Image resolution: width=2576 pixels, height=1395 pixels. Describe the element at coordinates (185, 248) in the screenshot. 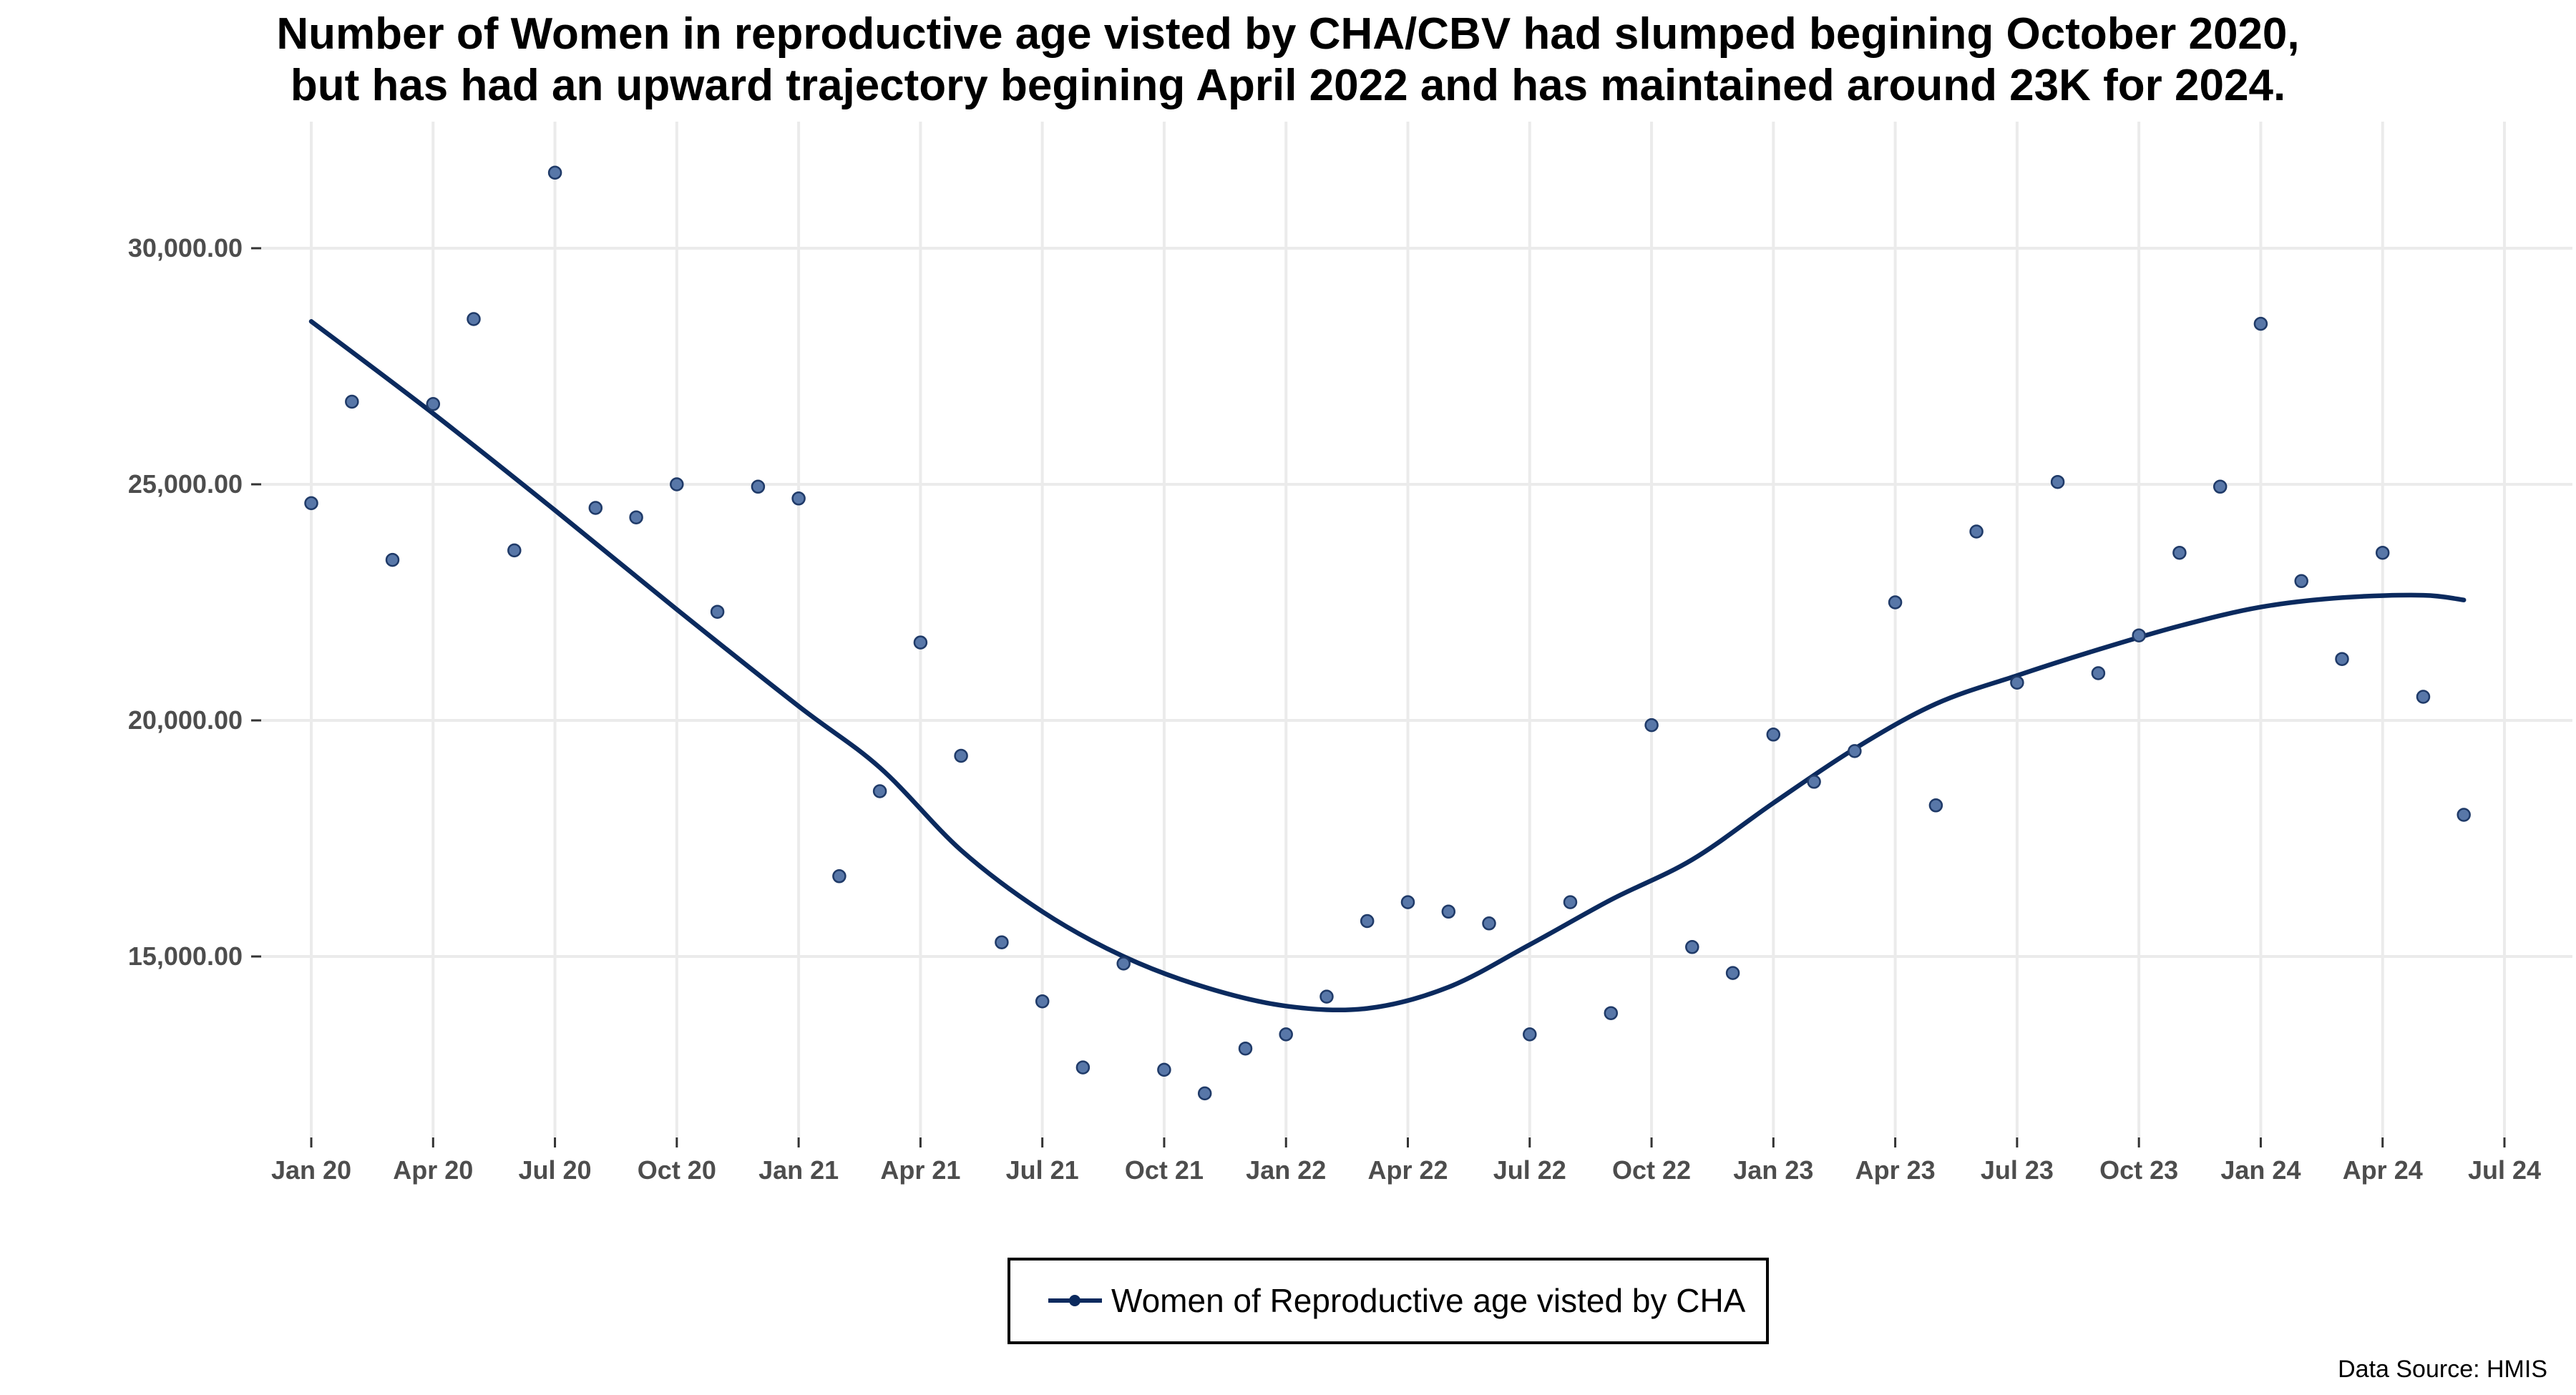

I see `y-tick-label: 30,000.00` at that location.